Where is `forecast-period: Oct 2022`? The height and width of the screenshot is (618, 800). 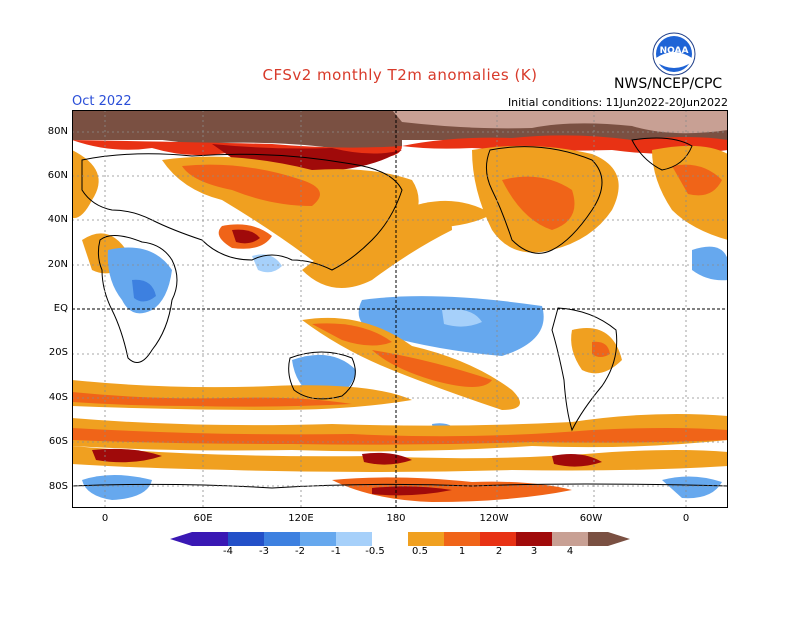 forecast-period: Oct 2022 is located at coordinates (102, 101).